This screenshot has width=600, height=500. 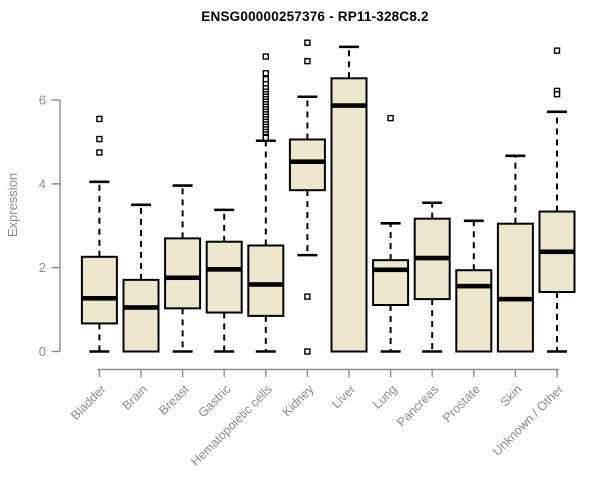 I want to click on x-category-label: Lung, so click(x=385, y=397).